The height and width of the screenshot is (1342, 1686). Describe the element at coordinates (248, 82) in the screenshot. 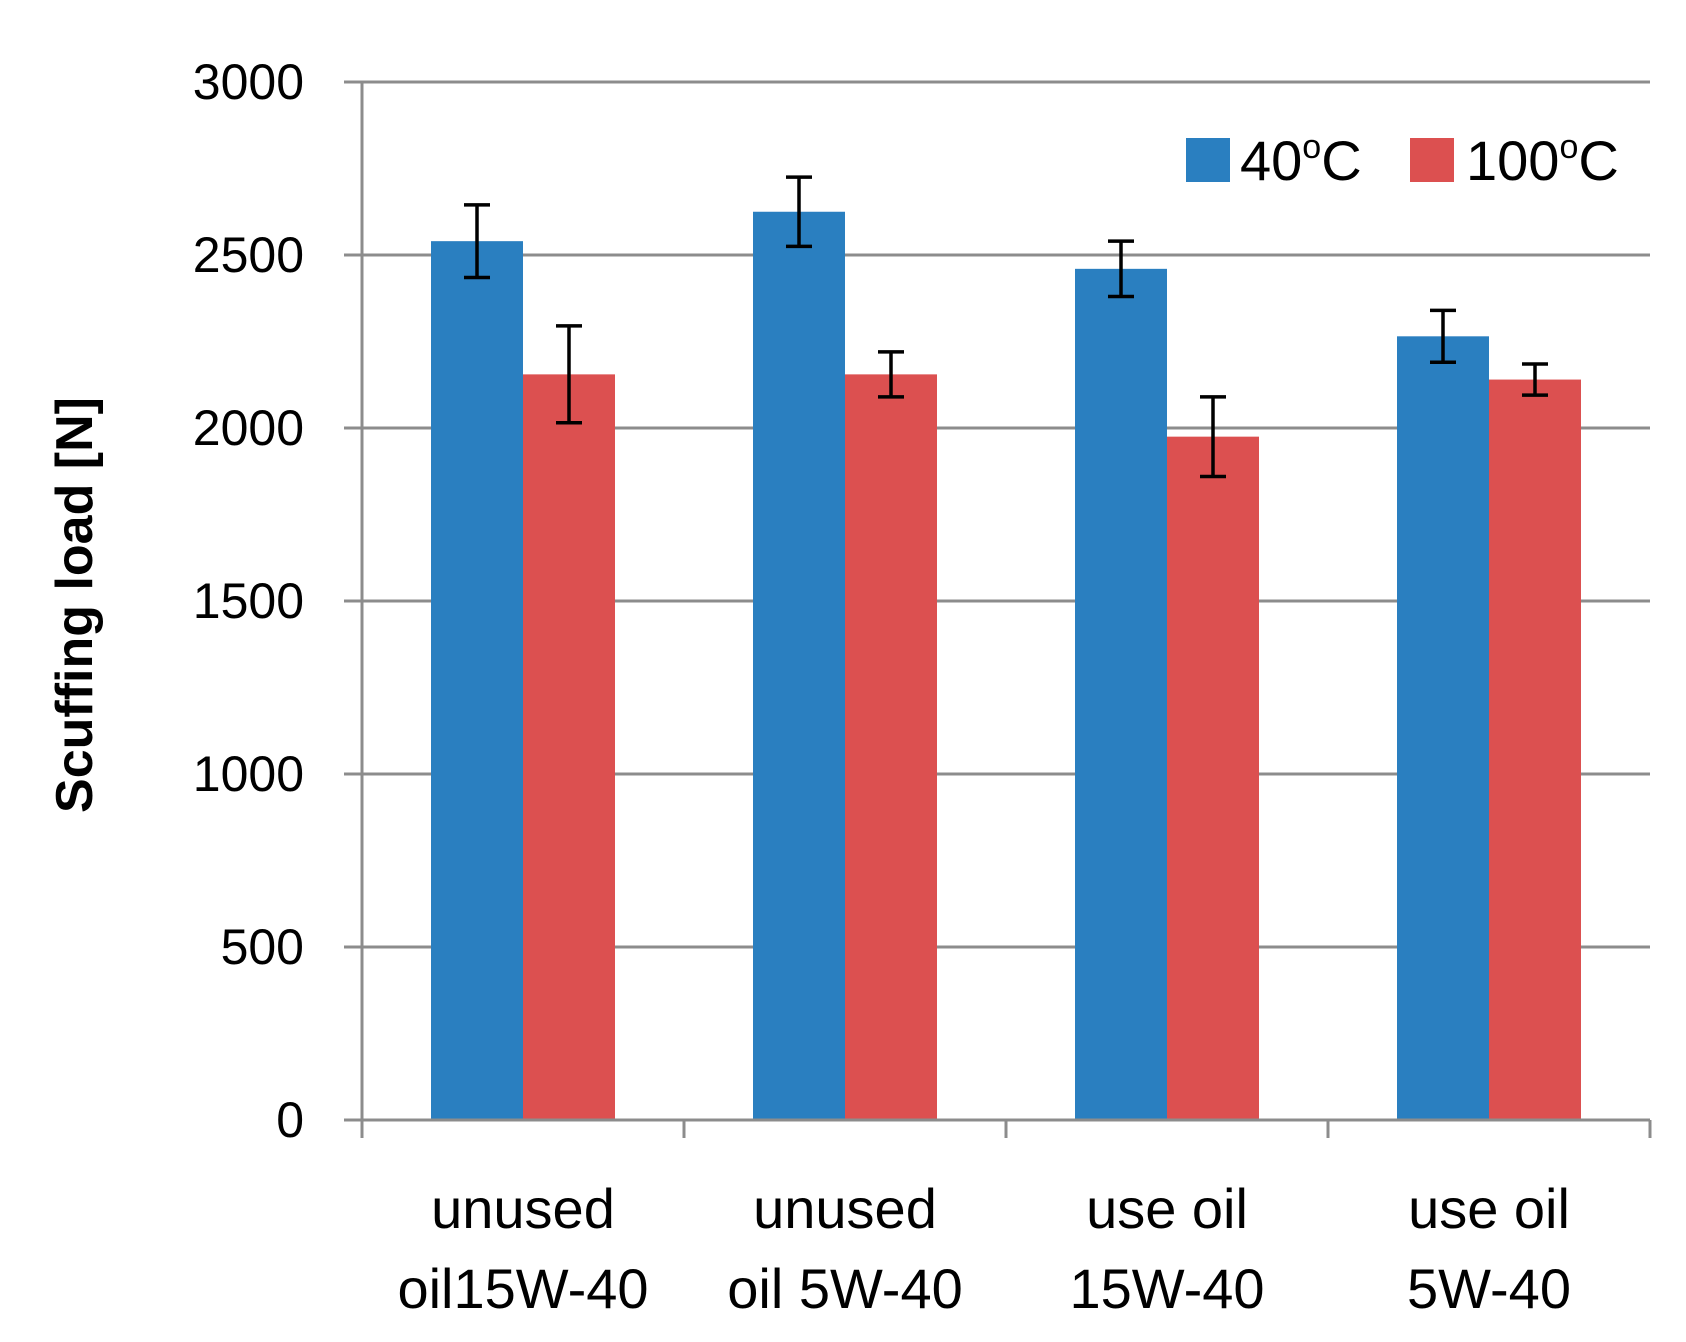

I see `y-tick-label: 3000` at that location.